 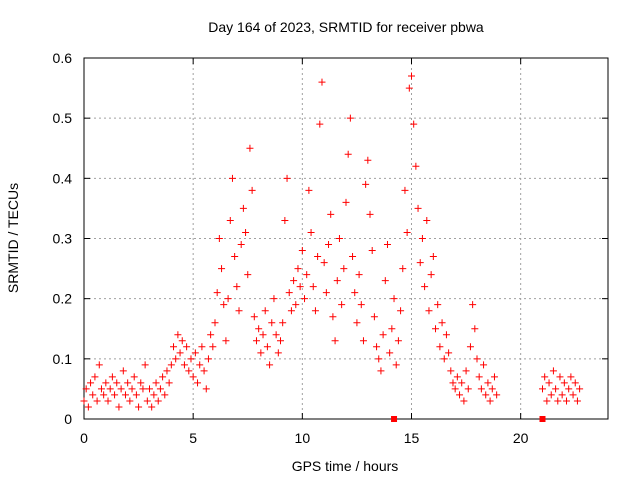 I want to click on x-tick-label: 5, so click(x=193, y=438).